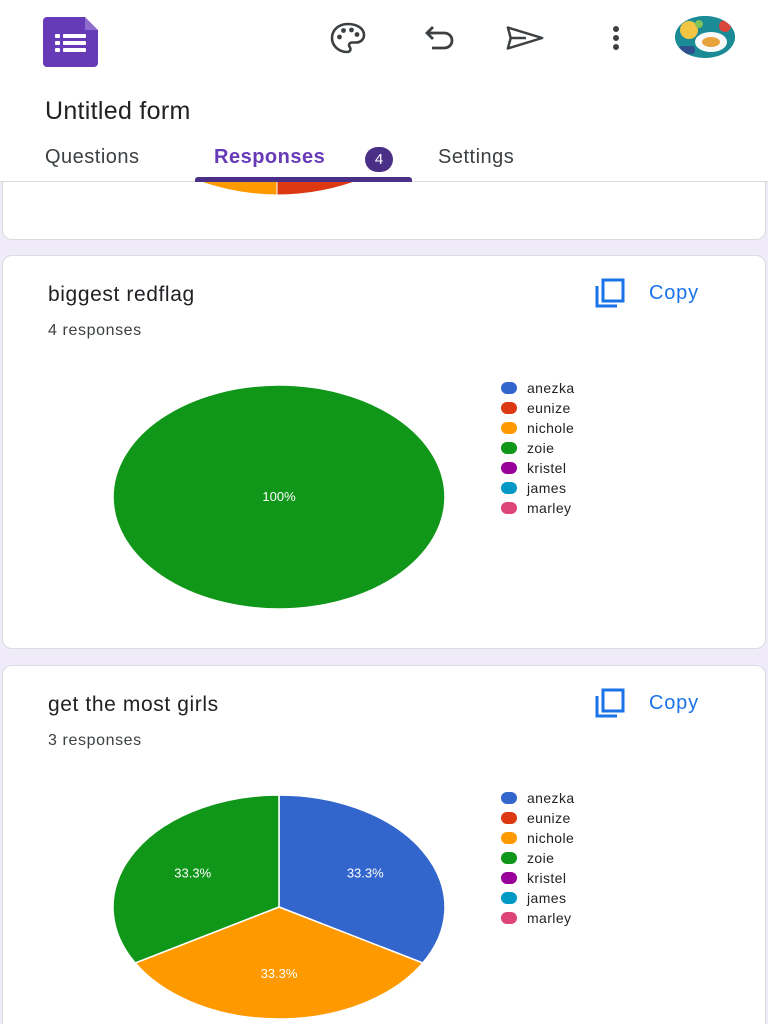 Image resolution: width=768 pixels, height=1024 pixels. Describe the element at coordinates (270, 157) in the screenshot. I see `tab-responses: Responses` at that location.